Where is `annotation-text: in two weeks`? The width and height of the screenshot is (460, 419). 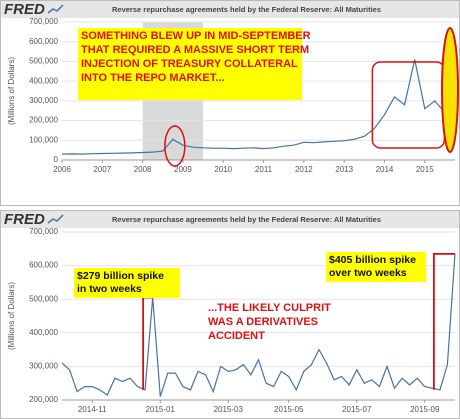
annotation-text: in two weeks is located at coordinates (109, 289).